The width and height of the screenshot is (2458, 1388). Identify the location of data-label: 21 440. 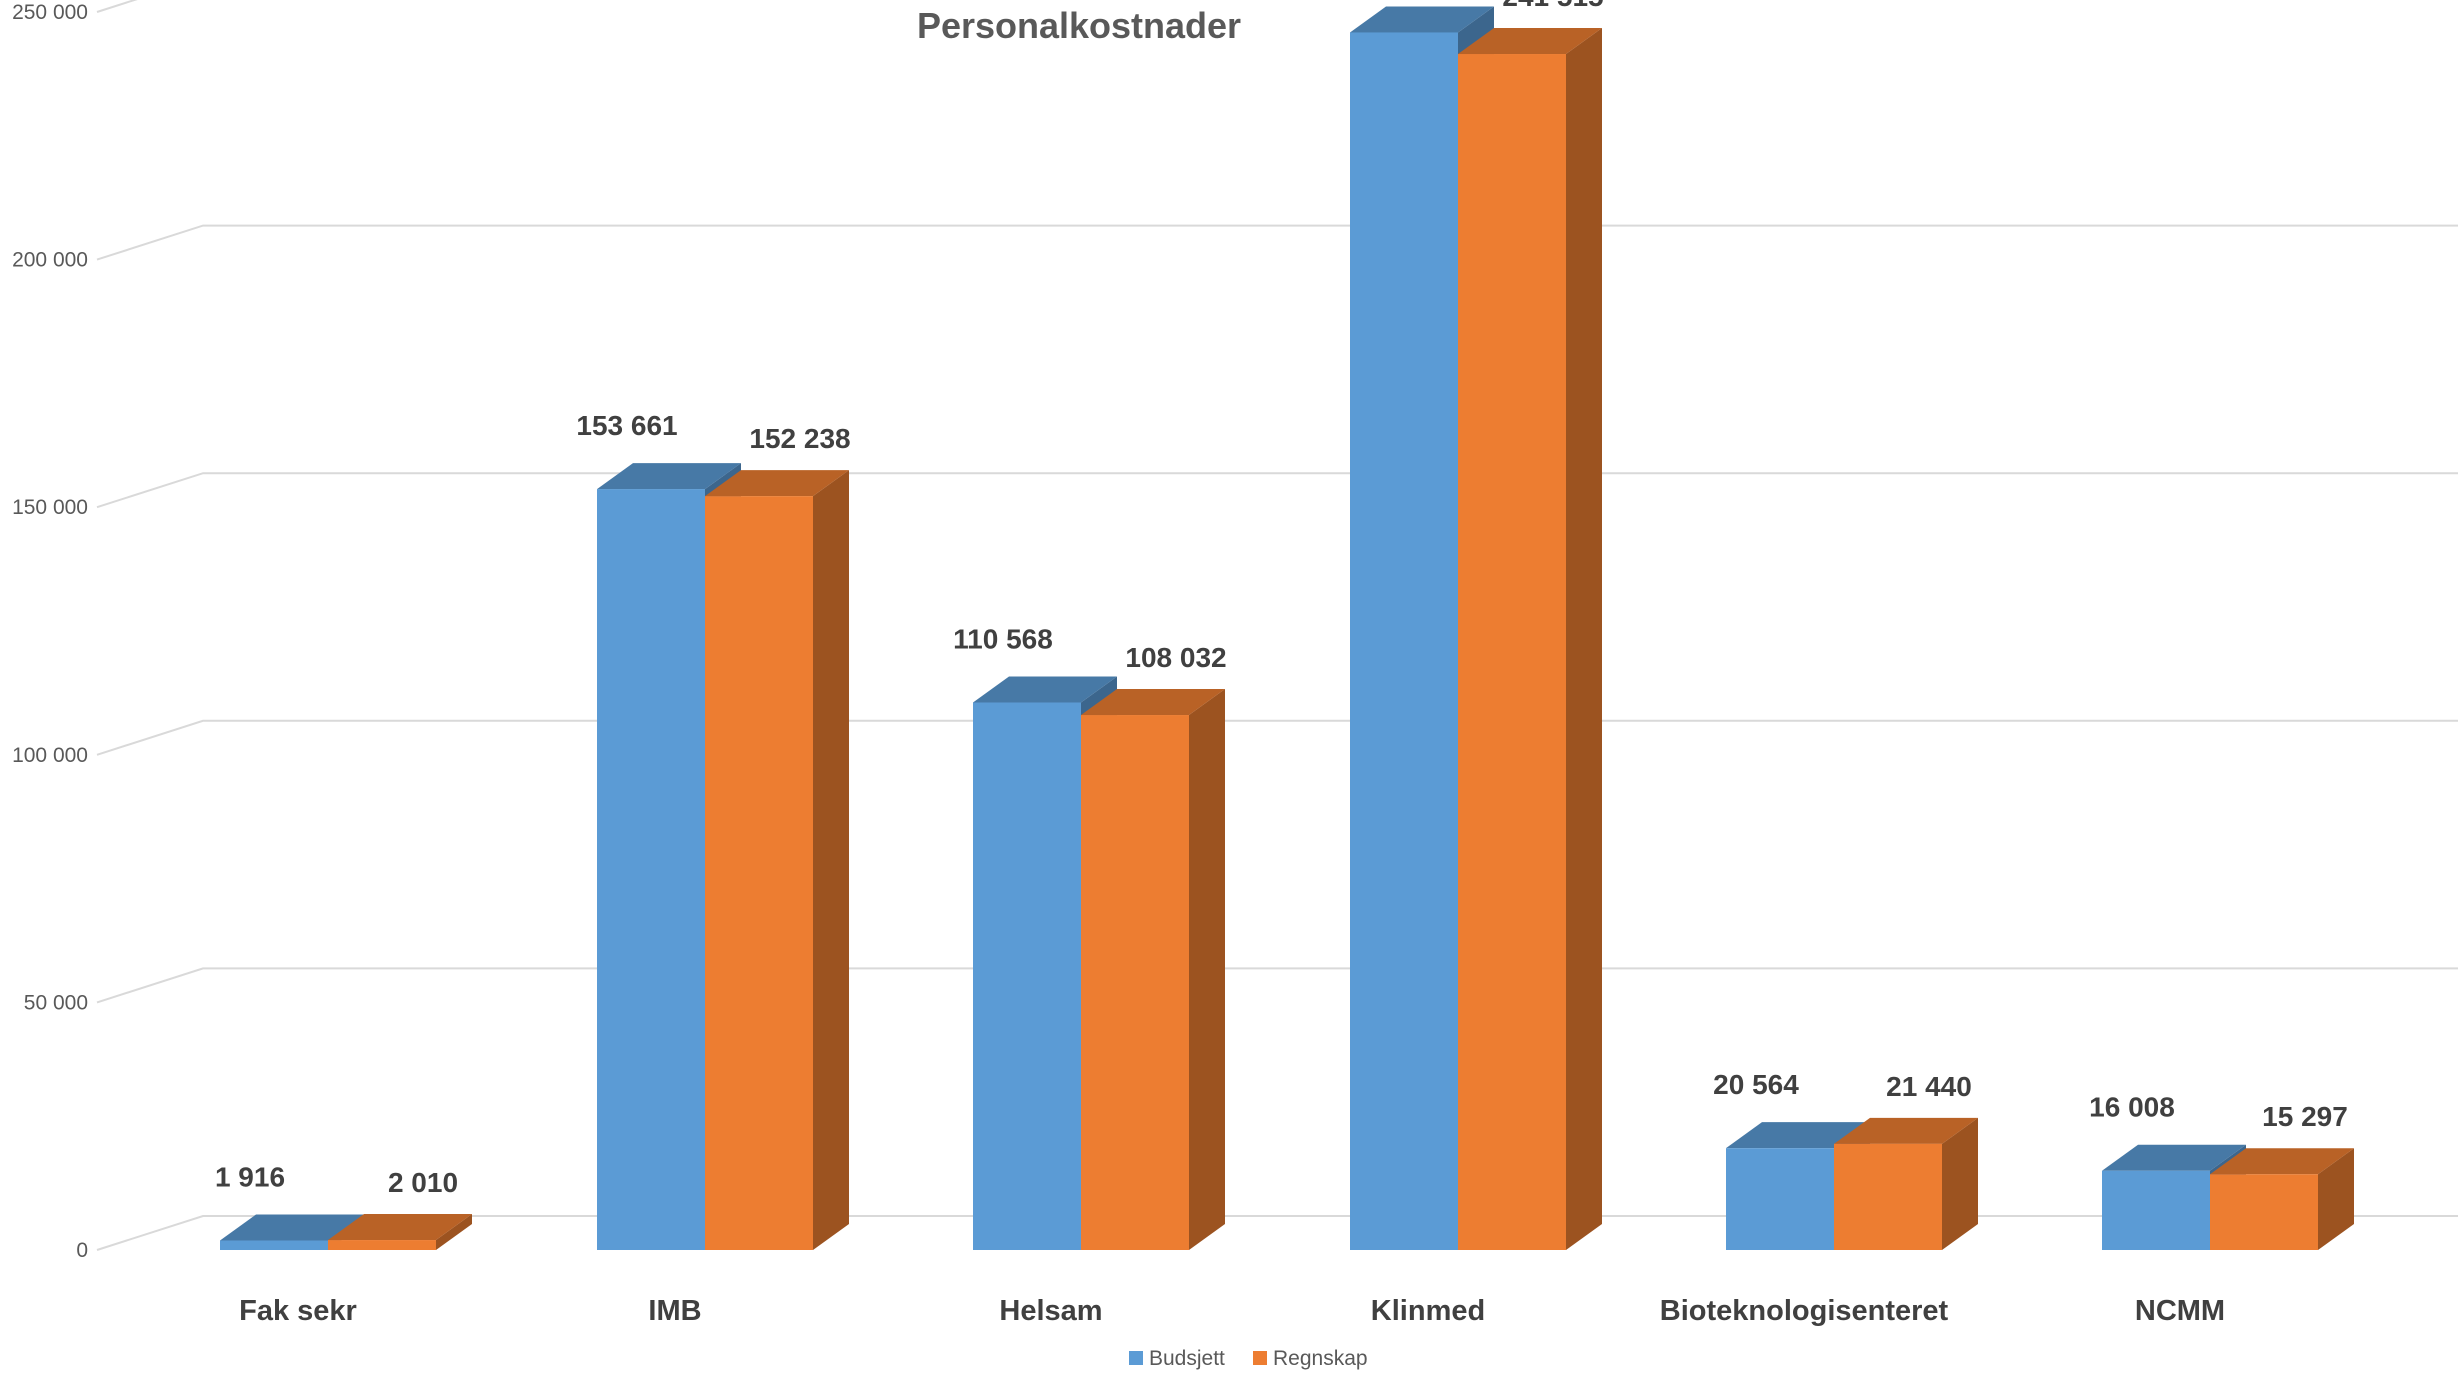
(1929, 1086).